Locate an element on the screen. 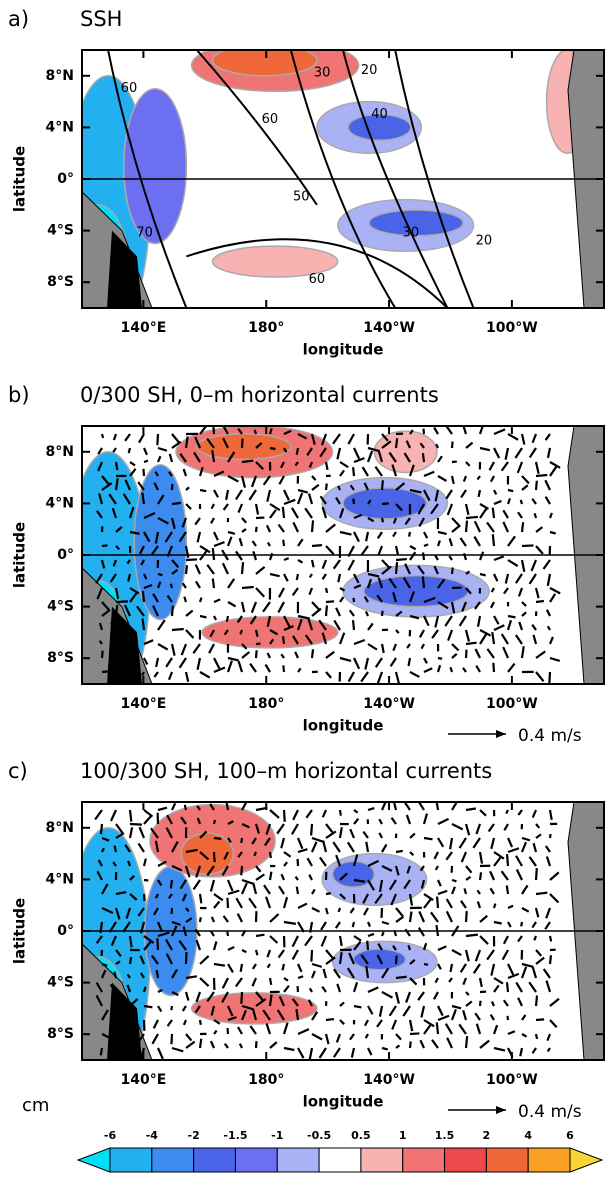 The width and height of the screenshot is (616, 1185). field-shade is located at coordinates (275, 261).